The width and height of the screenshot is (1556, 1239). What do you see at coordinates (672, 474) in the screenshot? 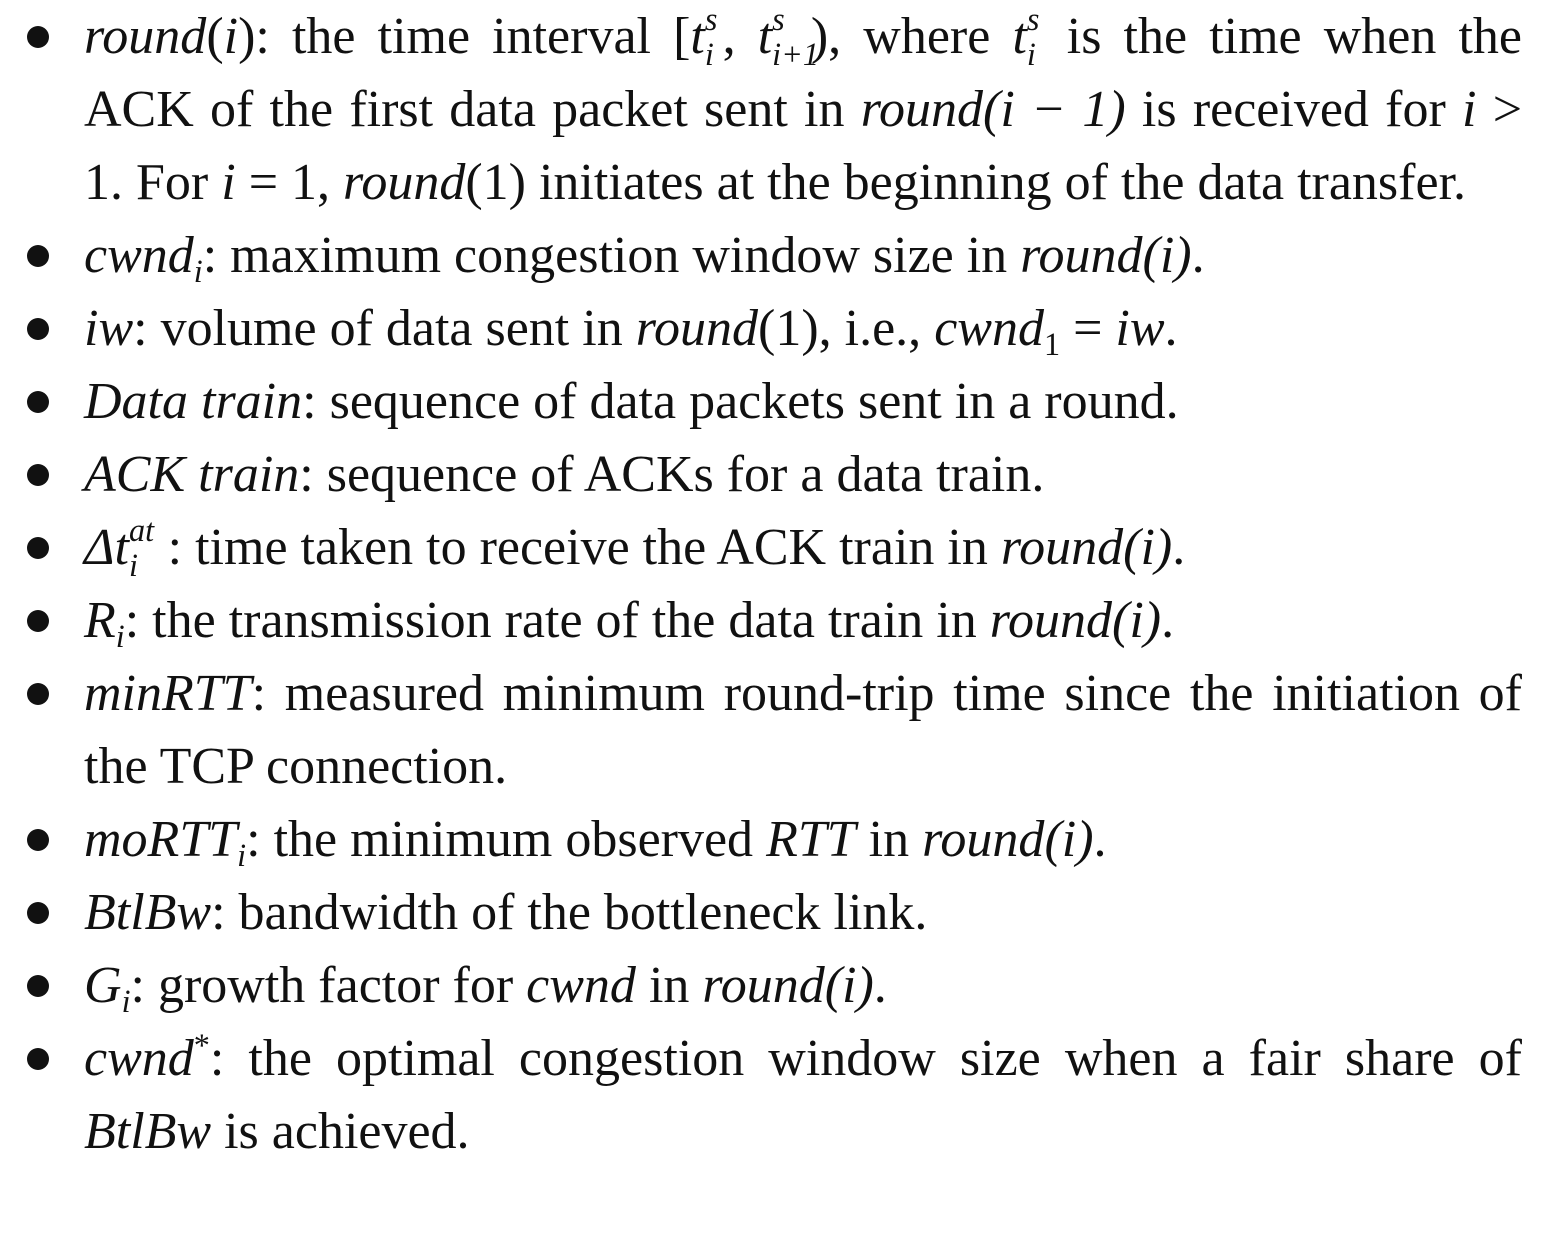
I see `text: : sequence of ACKs for a data train.` at bounding box center [672, 474].